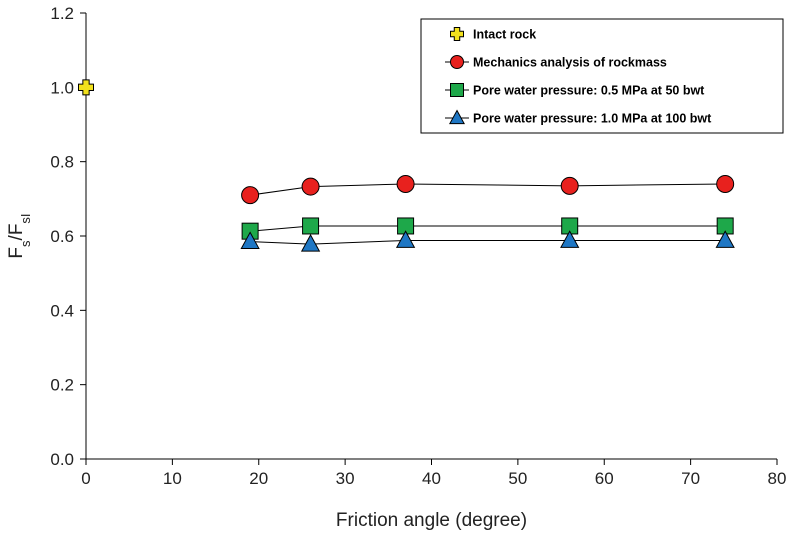  What do you see at coordinates (16, 232) in the screenshot?
I see `y-label-mid: /F` at bounding box center [16, 232].